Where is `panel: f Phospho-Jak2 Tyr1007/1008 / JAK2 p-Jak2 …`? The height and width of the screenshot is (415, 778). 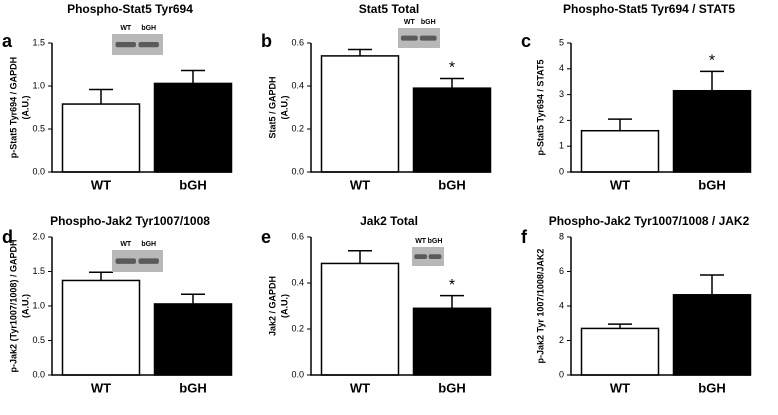 panel: f Phospho-Jak2 Tyr1007/1008 / JAK2 p-Jak2 … is located at coordinates (636, 304).